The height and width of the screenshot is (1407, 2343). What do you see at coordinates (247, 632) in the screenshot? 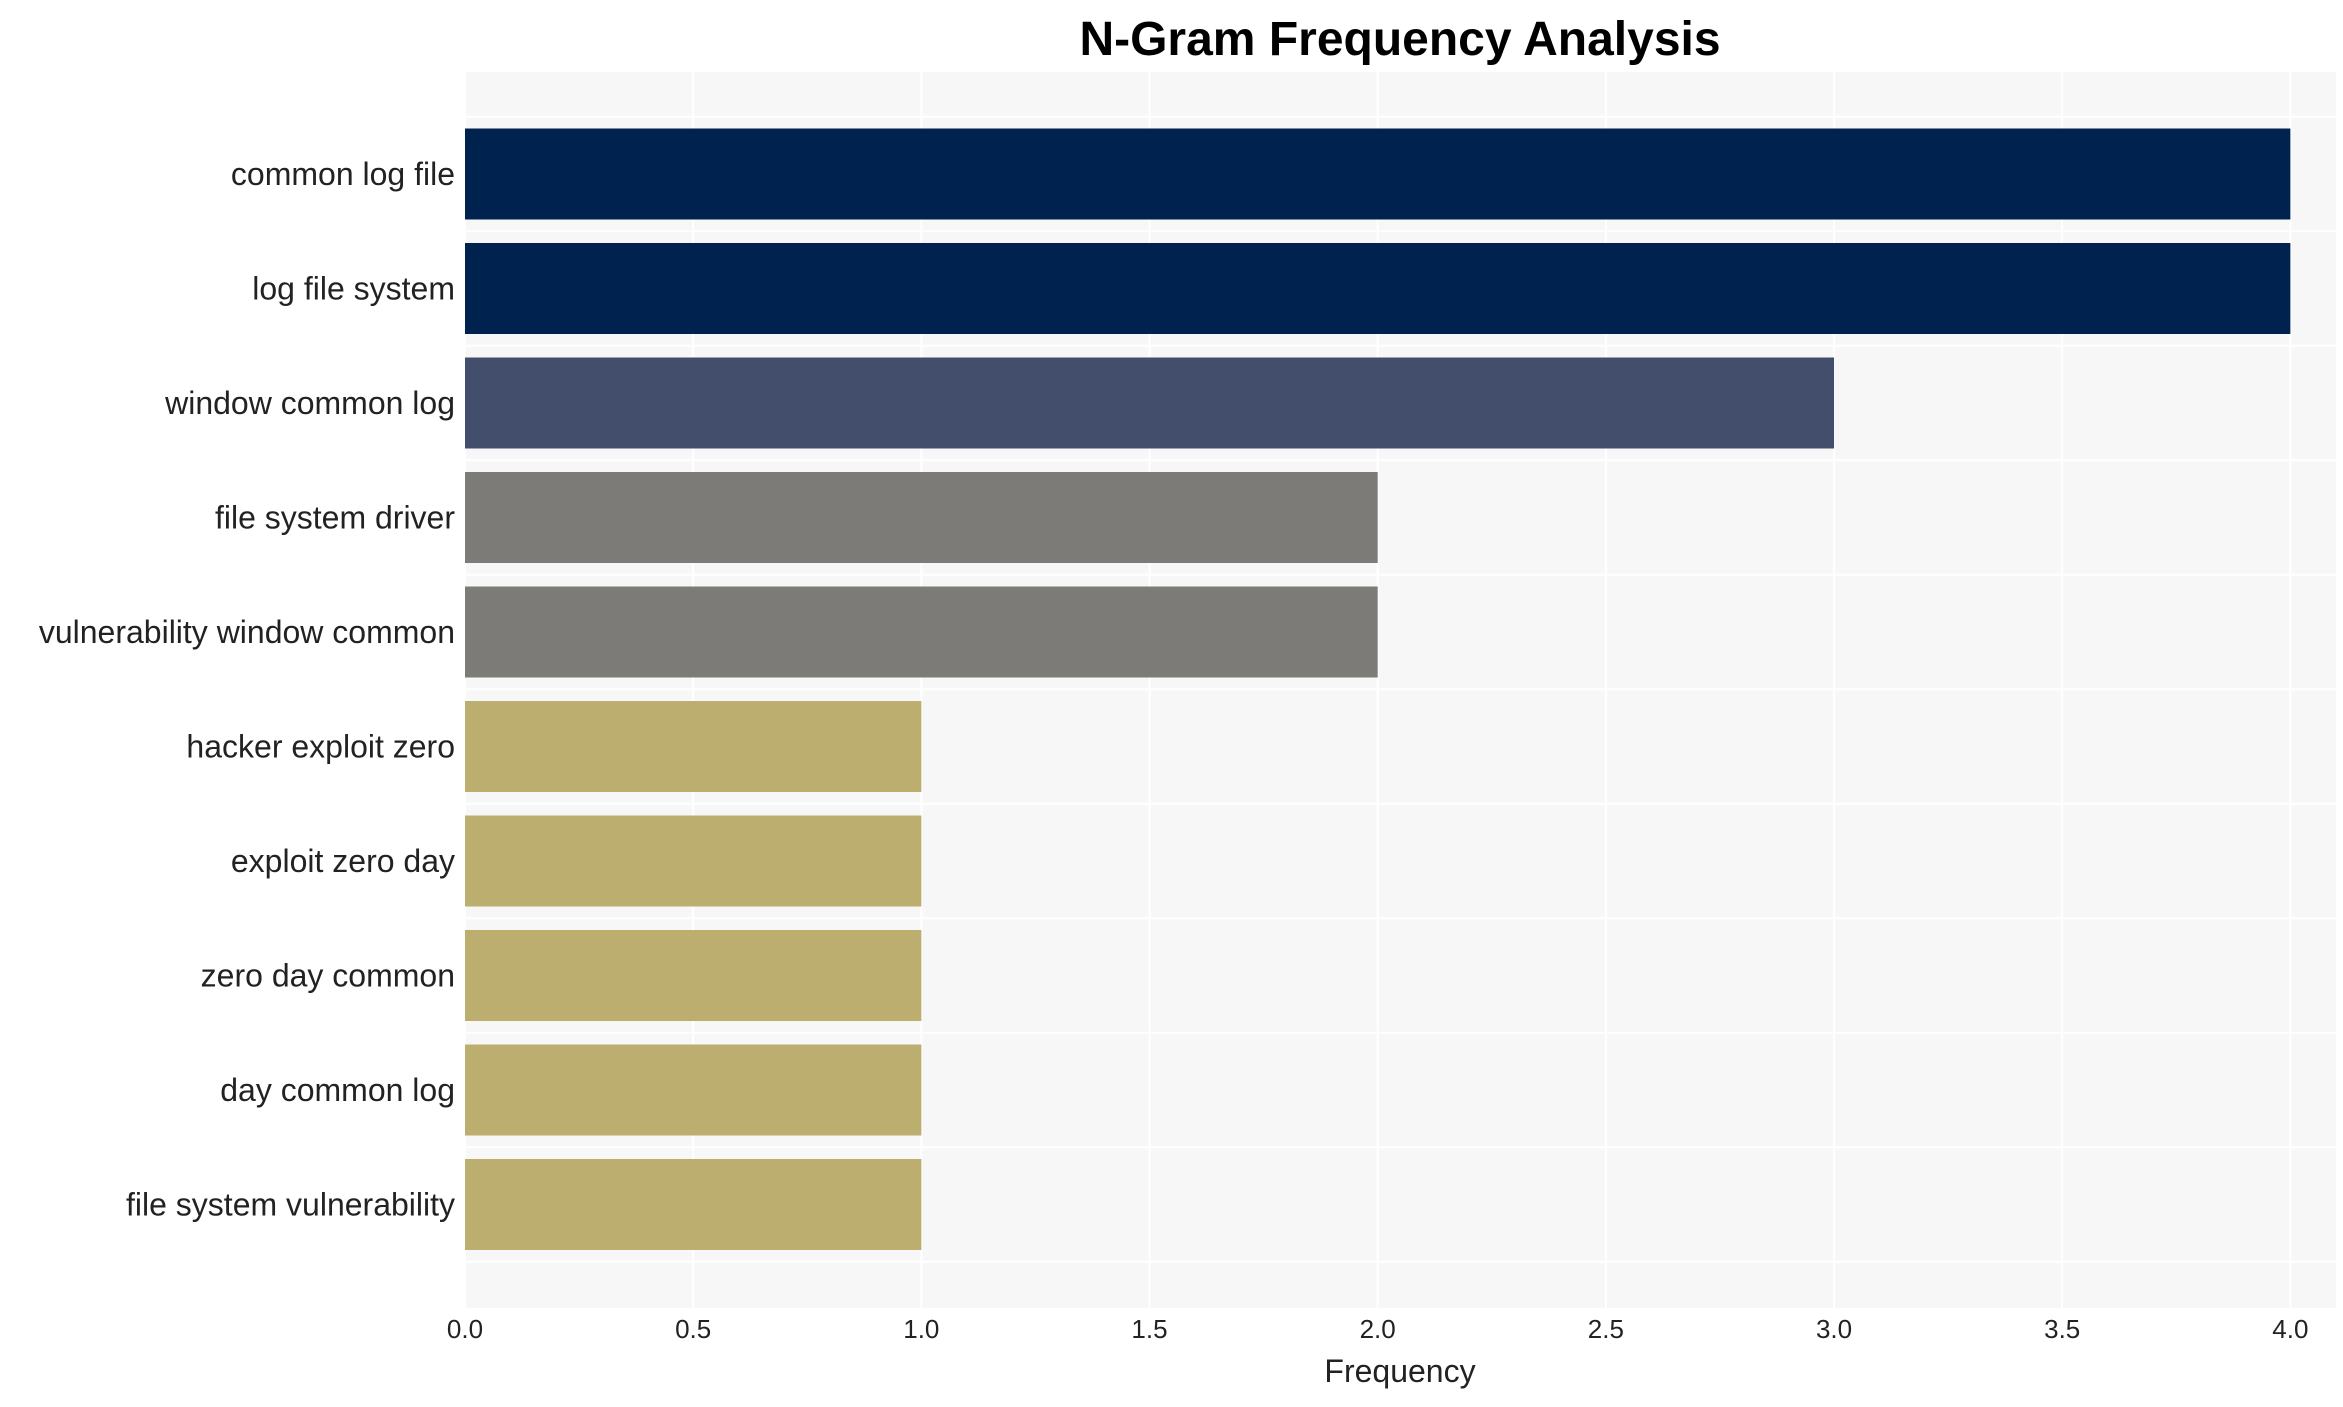
I see `category-label: vulnerability window common` at bounding box center [247, 632].